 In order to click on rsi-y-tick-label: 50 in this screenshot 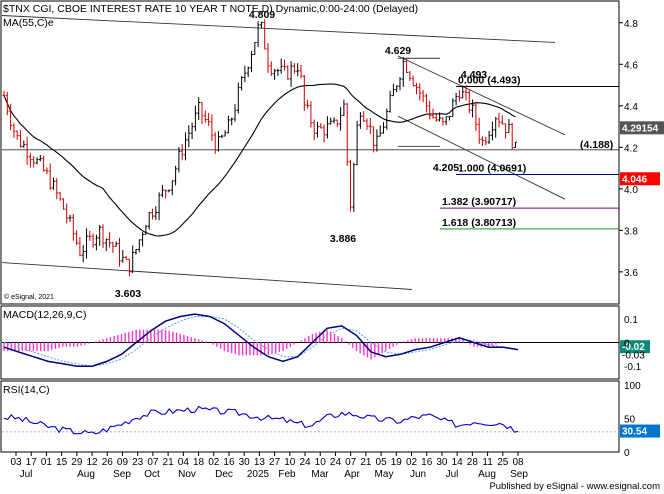, I will do `click(630, 420)`.